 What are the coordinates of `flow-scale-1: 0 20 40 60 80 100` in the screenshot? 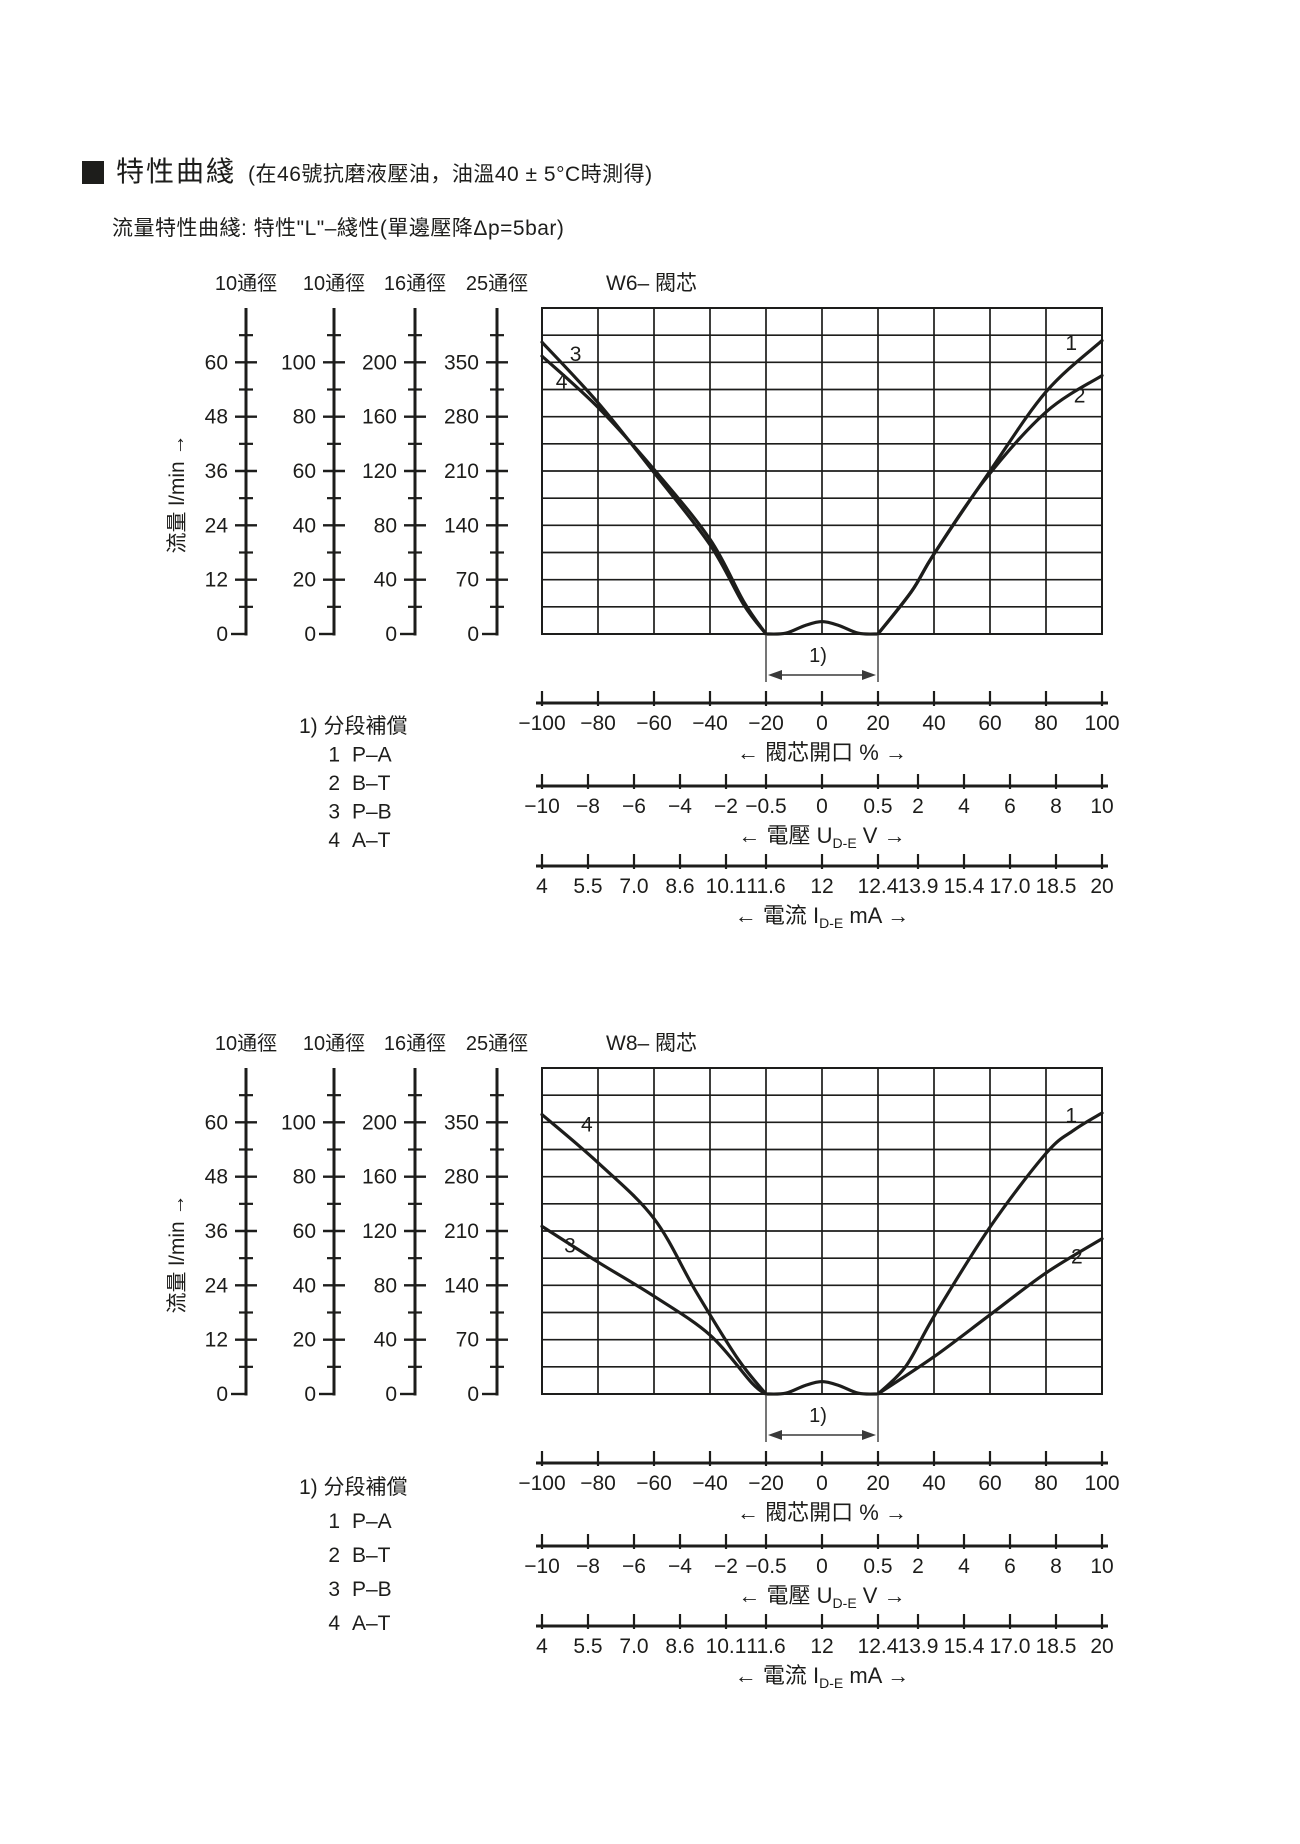 It's located at (313, 477).